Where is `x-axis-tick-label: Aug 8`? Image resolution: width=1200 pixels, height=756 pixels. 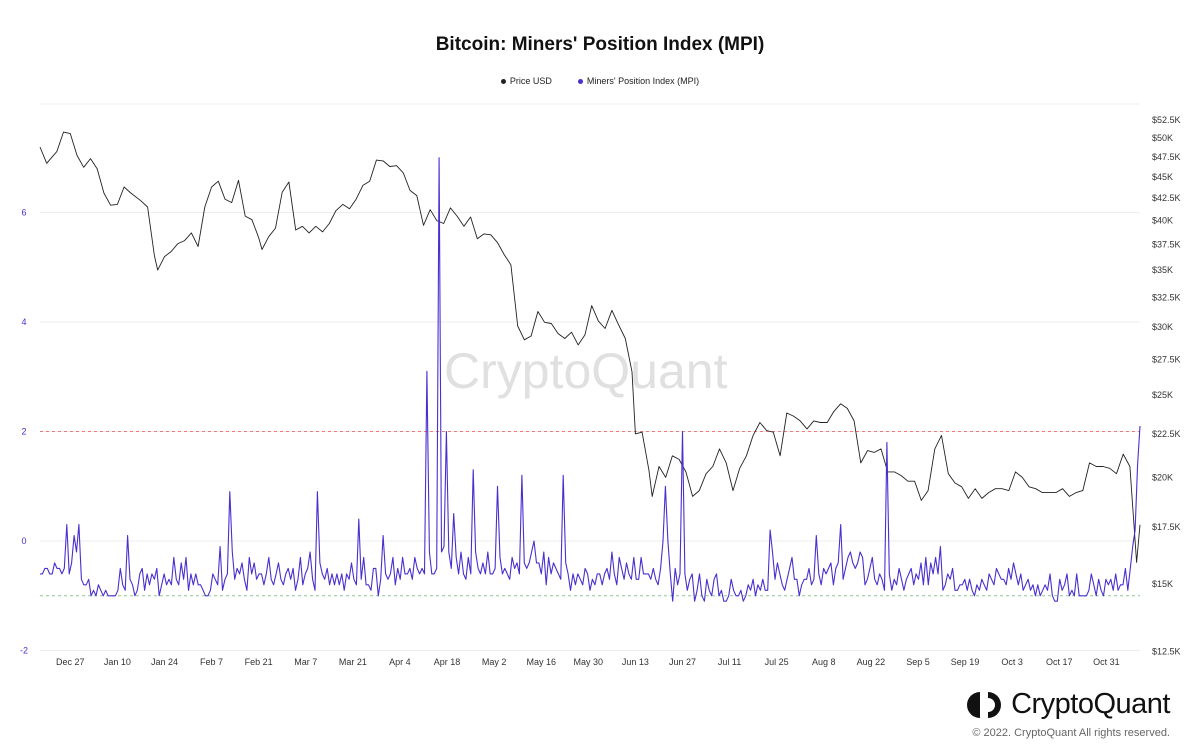 x-axis-tick-label: Aug 8 is located at coordinates (824, 662).